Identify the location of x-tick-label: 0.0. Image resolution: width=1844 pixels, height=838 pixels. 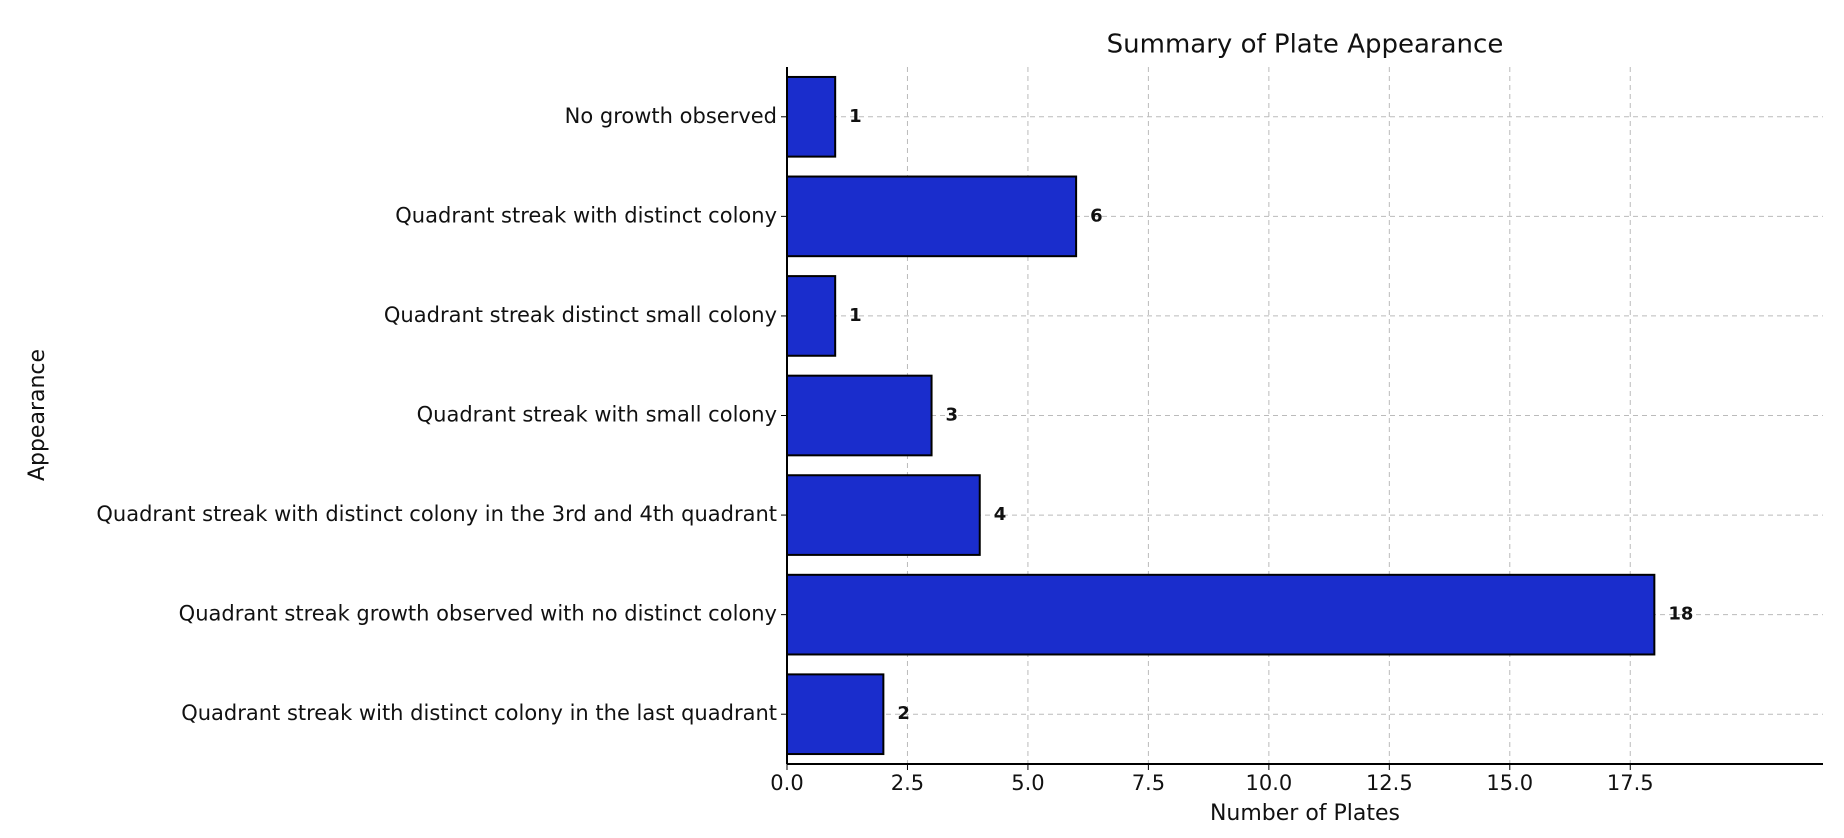
(786, 783).